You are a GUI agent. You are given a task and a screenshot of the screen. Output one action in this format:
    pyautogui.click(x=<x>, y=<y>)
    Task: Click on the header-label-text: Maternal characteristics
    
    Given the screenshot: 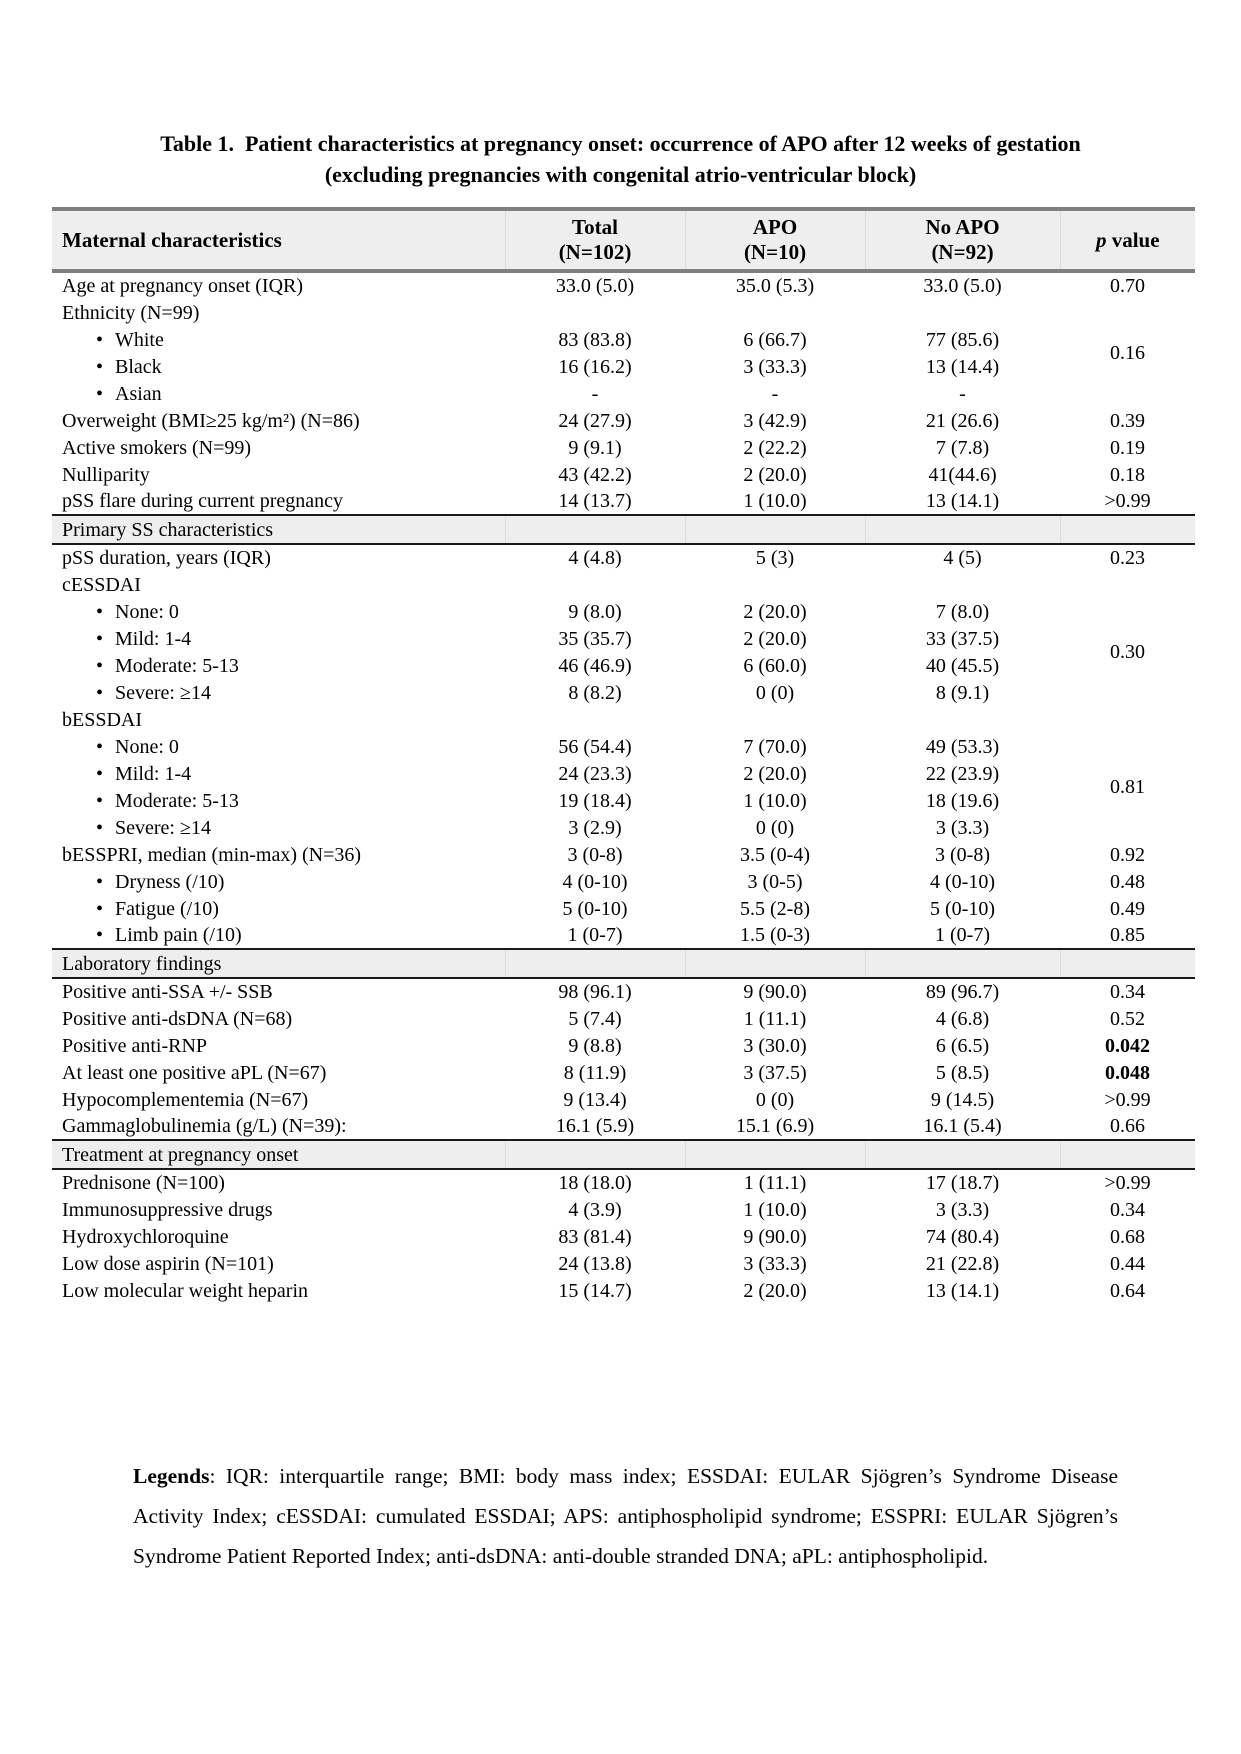 What is the action you would take?
    pyautogui.click(x=172, y=239)
    